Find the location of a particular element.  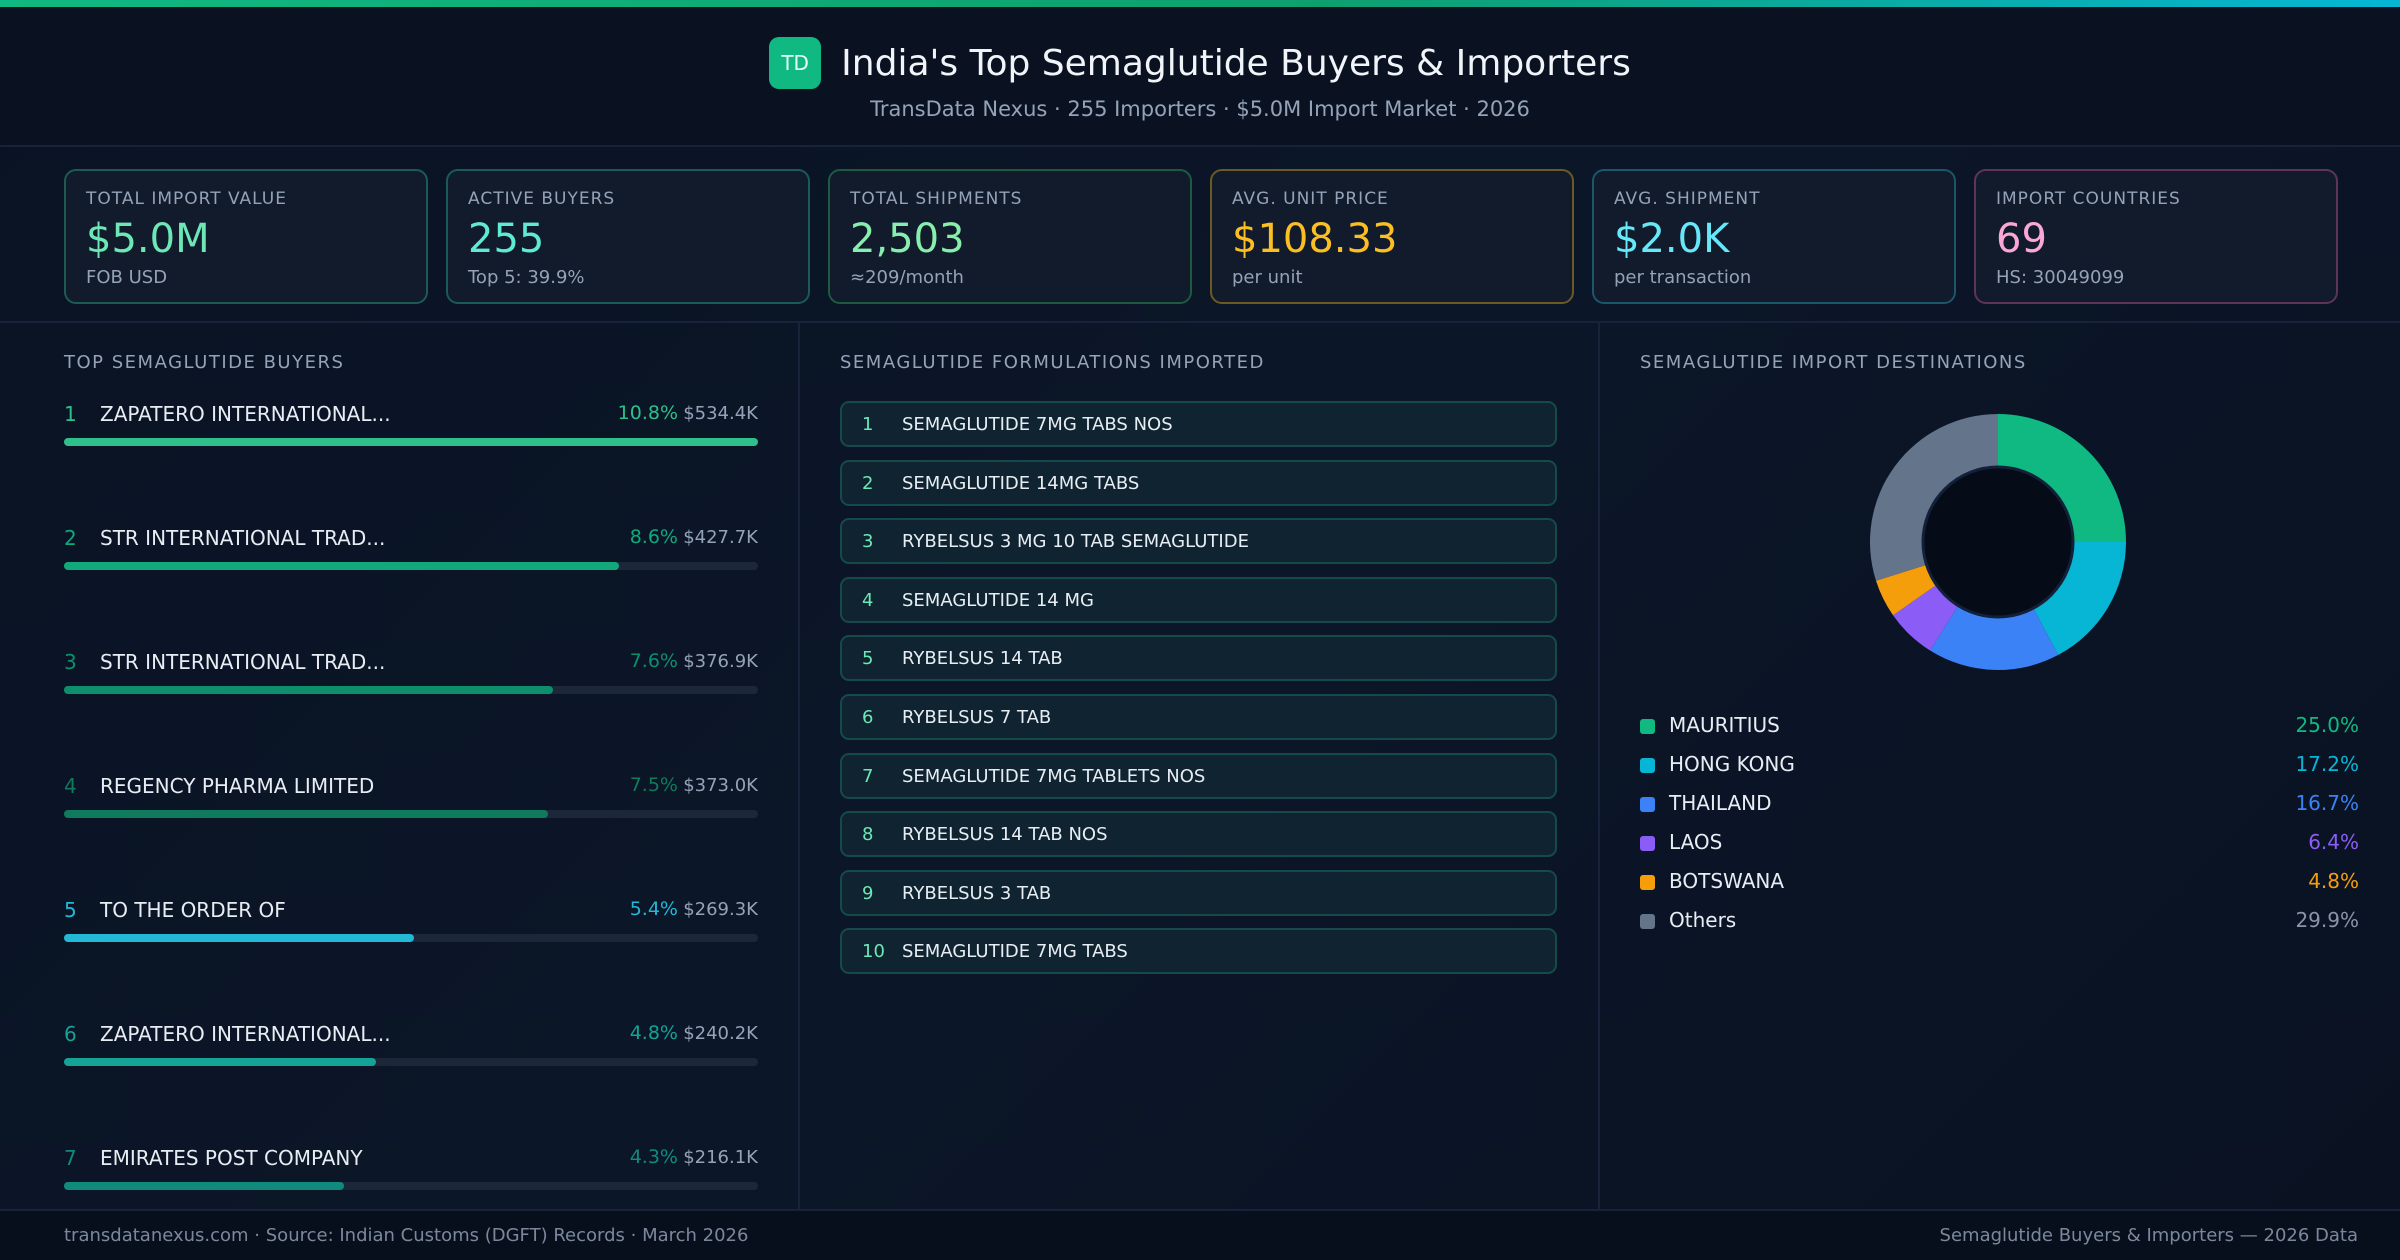

donut-slice-hong-kong is located at coordinates (2079, 598).